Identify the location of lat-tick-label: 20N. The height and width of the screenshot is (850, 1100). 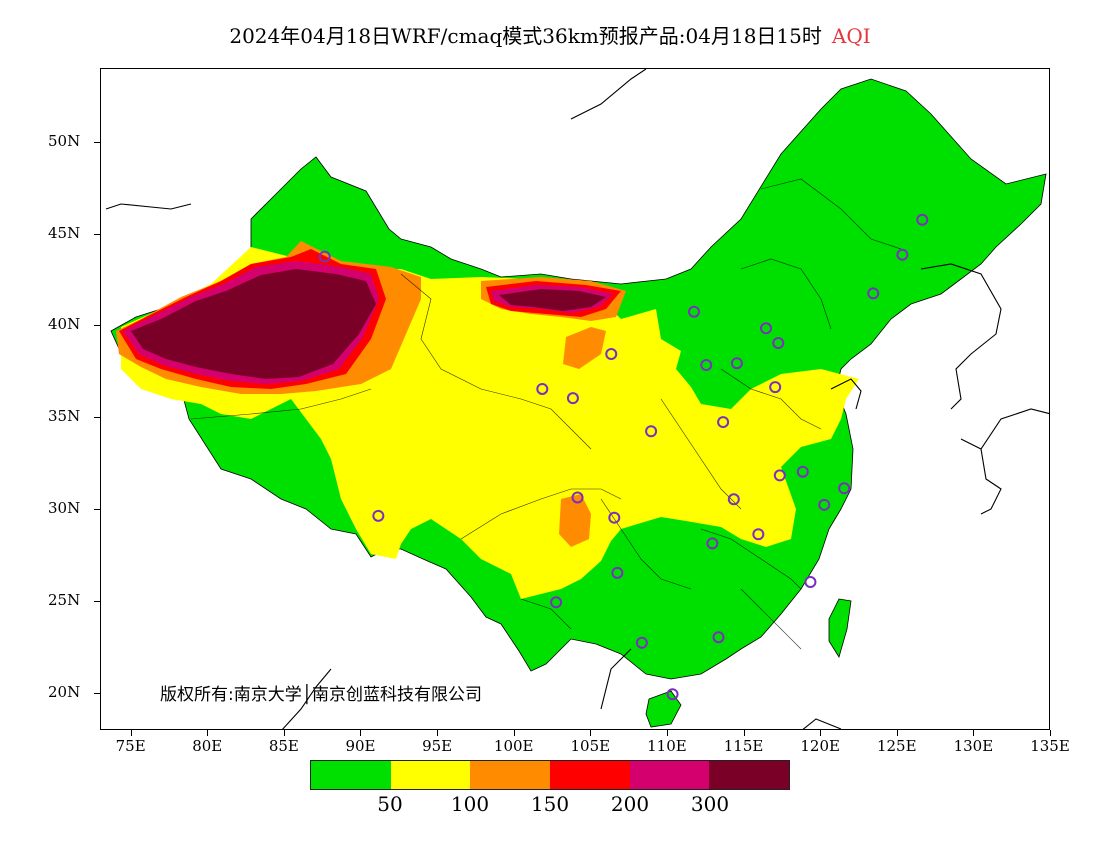
(64, 692).